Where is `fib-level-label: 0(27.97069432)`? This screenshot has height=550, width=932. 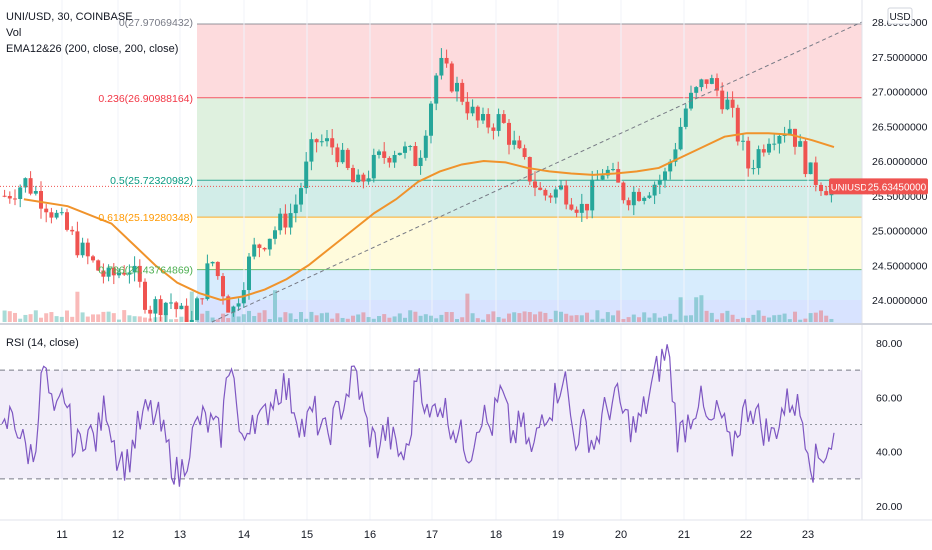
fib-level-label: 0(27.97069432) is located at coordinates (156, 23).